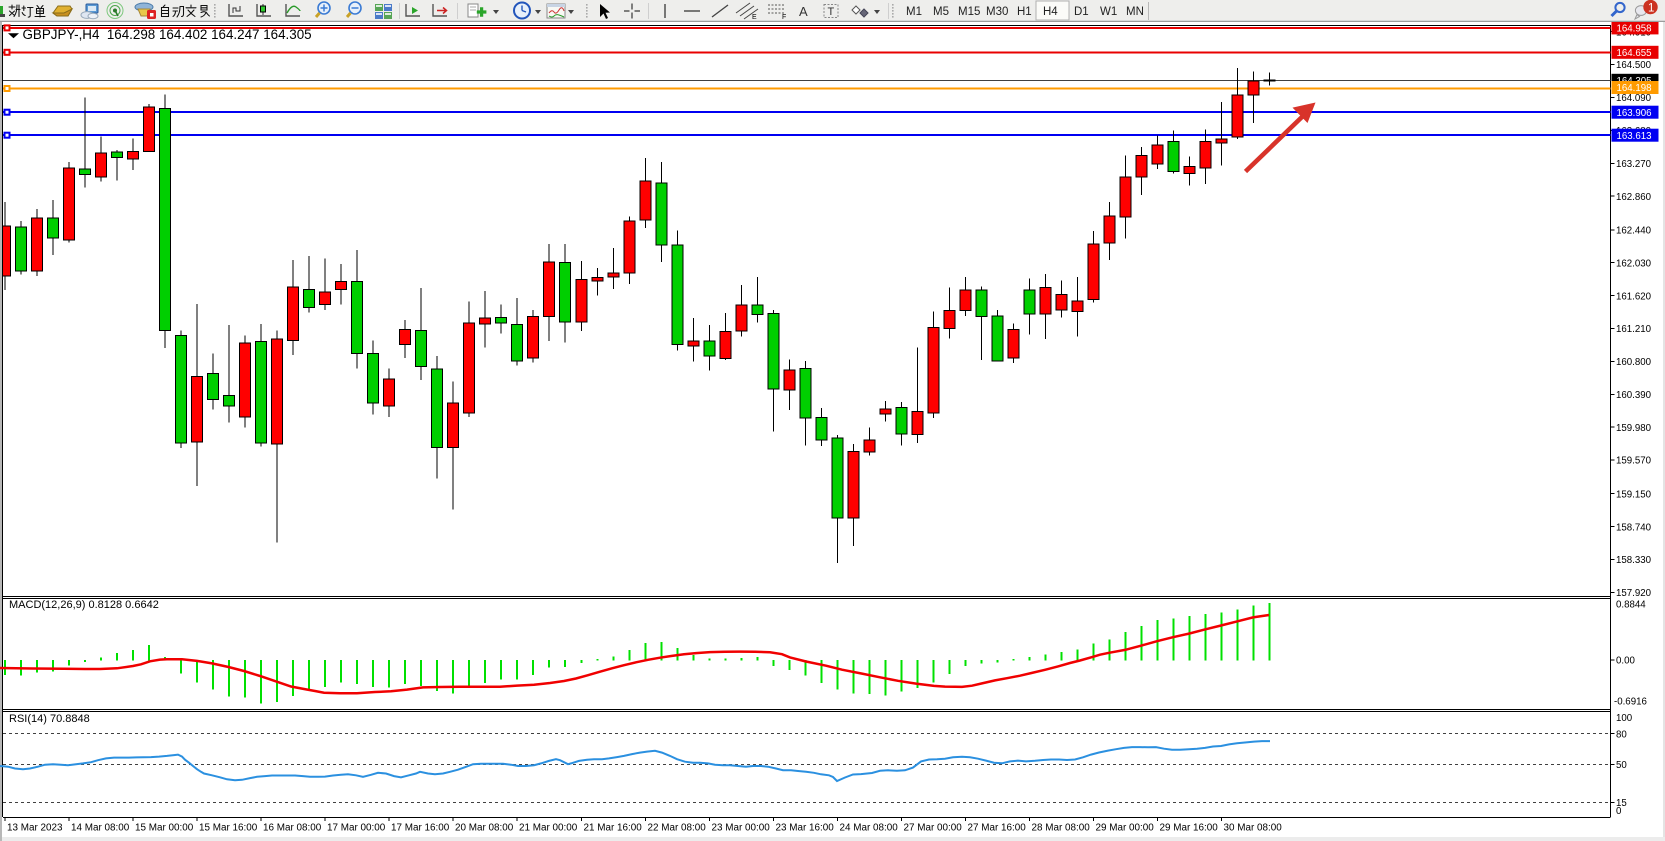 This screenshot has width=1665, height=841. Describe the element at coordinates (1081, 12) in the screenshot. I see `svg-text: D1` at that location.